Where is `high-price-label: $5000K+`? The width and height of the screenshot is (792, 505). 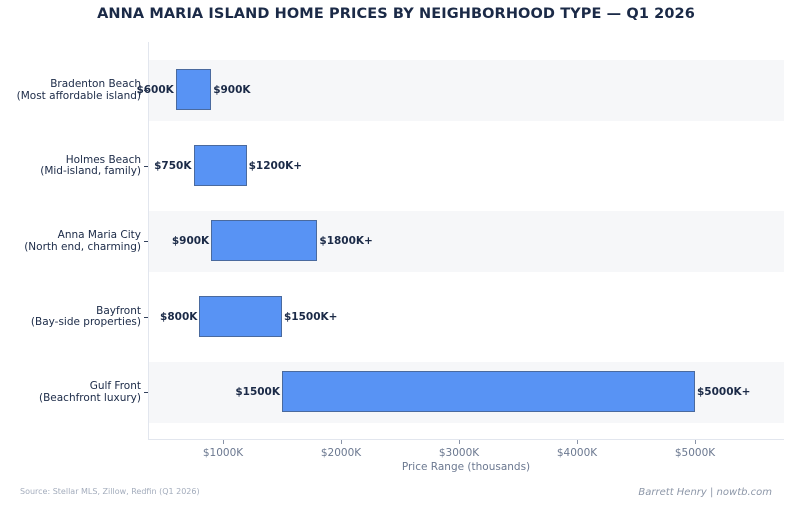 high-price-label: $5000K+ is located at coordinates (724, 392).